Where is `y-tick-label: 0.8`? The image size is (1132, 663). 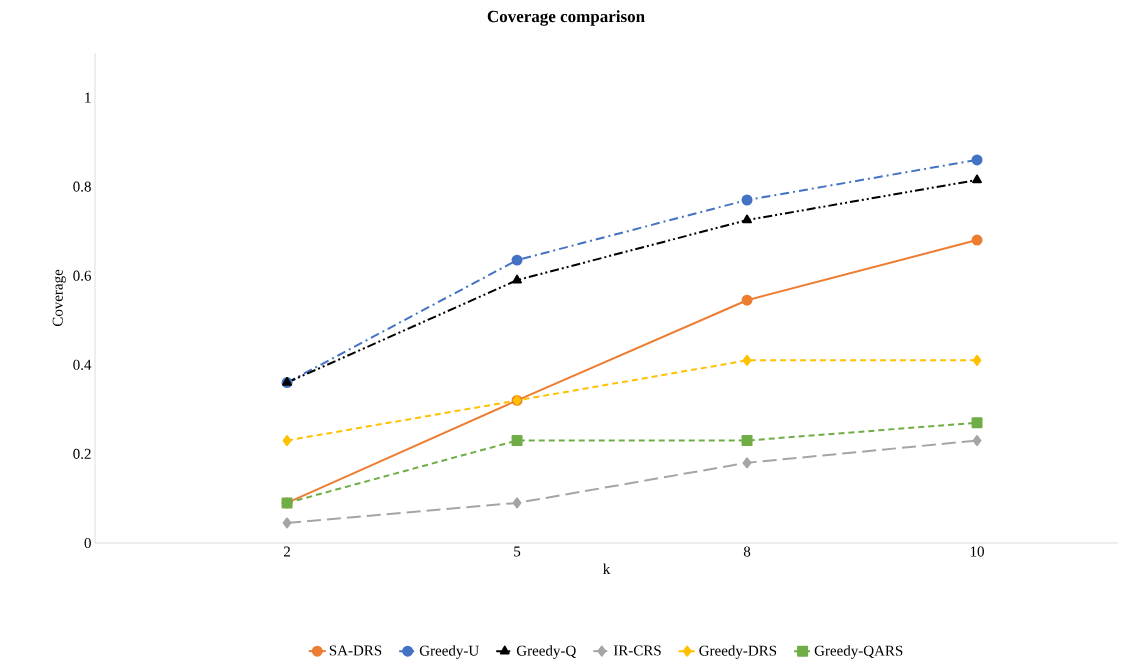 y-tick-label: 0.8 is located at coordinates (82, 186).